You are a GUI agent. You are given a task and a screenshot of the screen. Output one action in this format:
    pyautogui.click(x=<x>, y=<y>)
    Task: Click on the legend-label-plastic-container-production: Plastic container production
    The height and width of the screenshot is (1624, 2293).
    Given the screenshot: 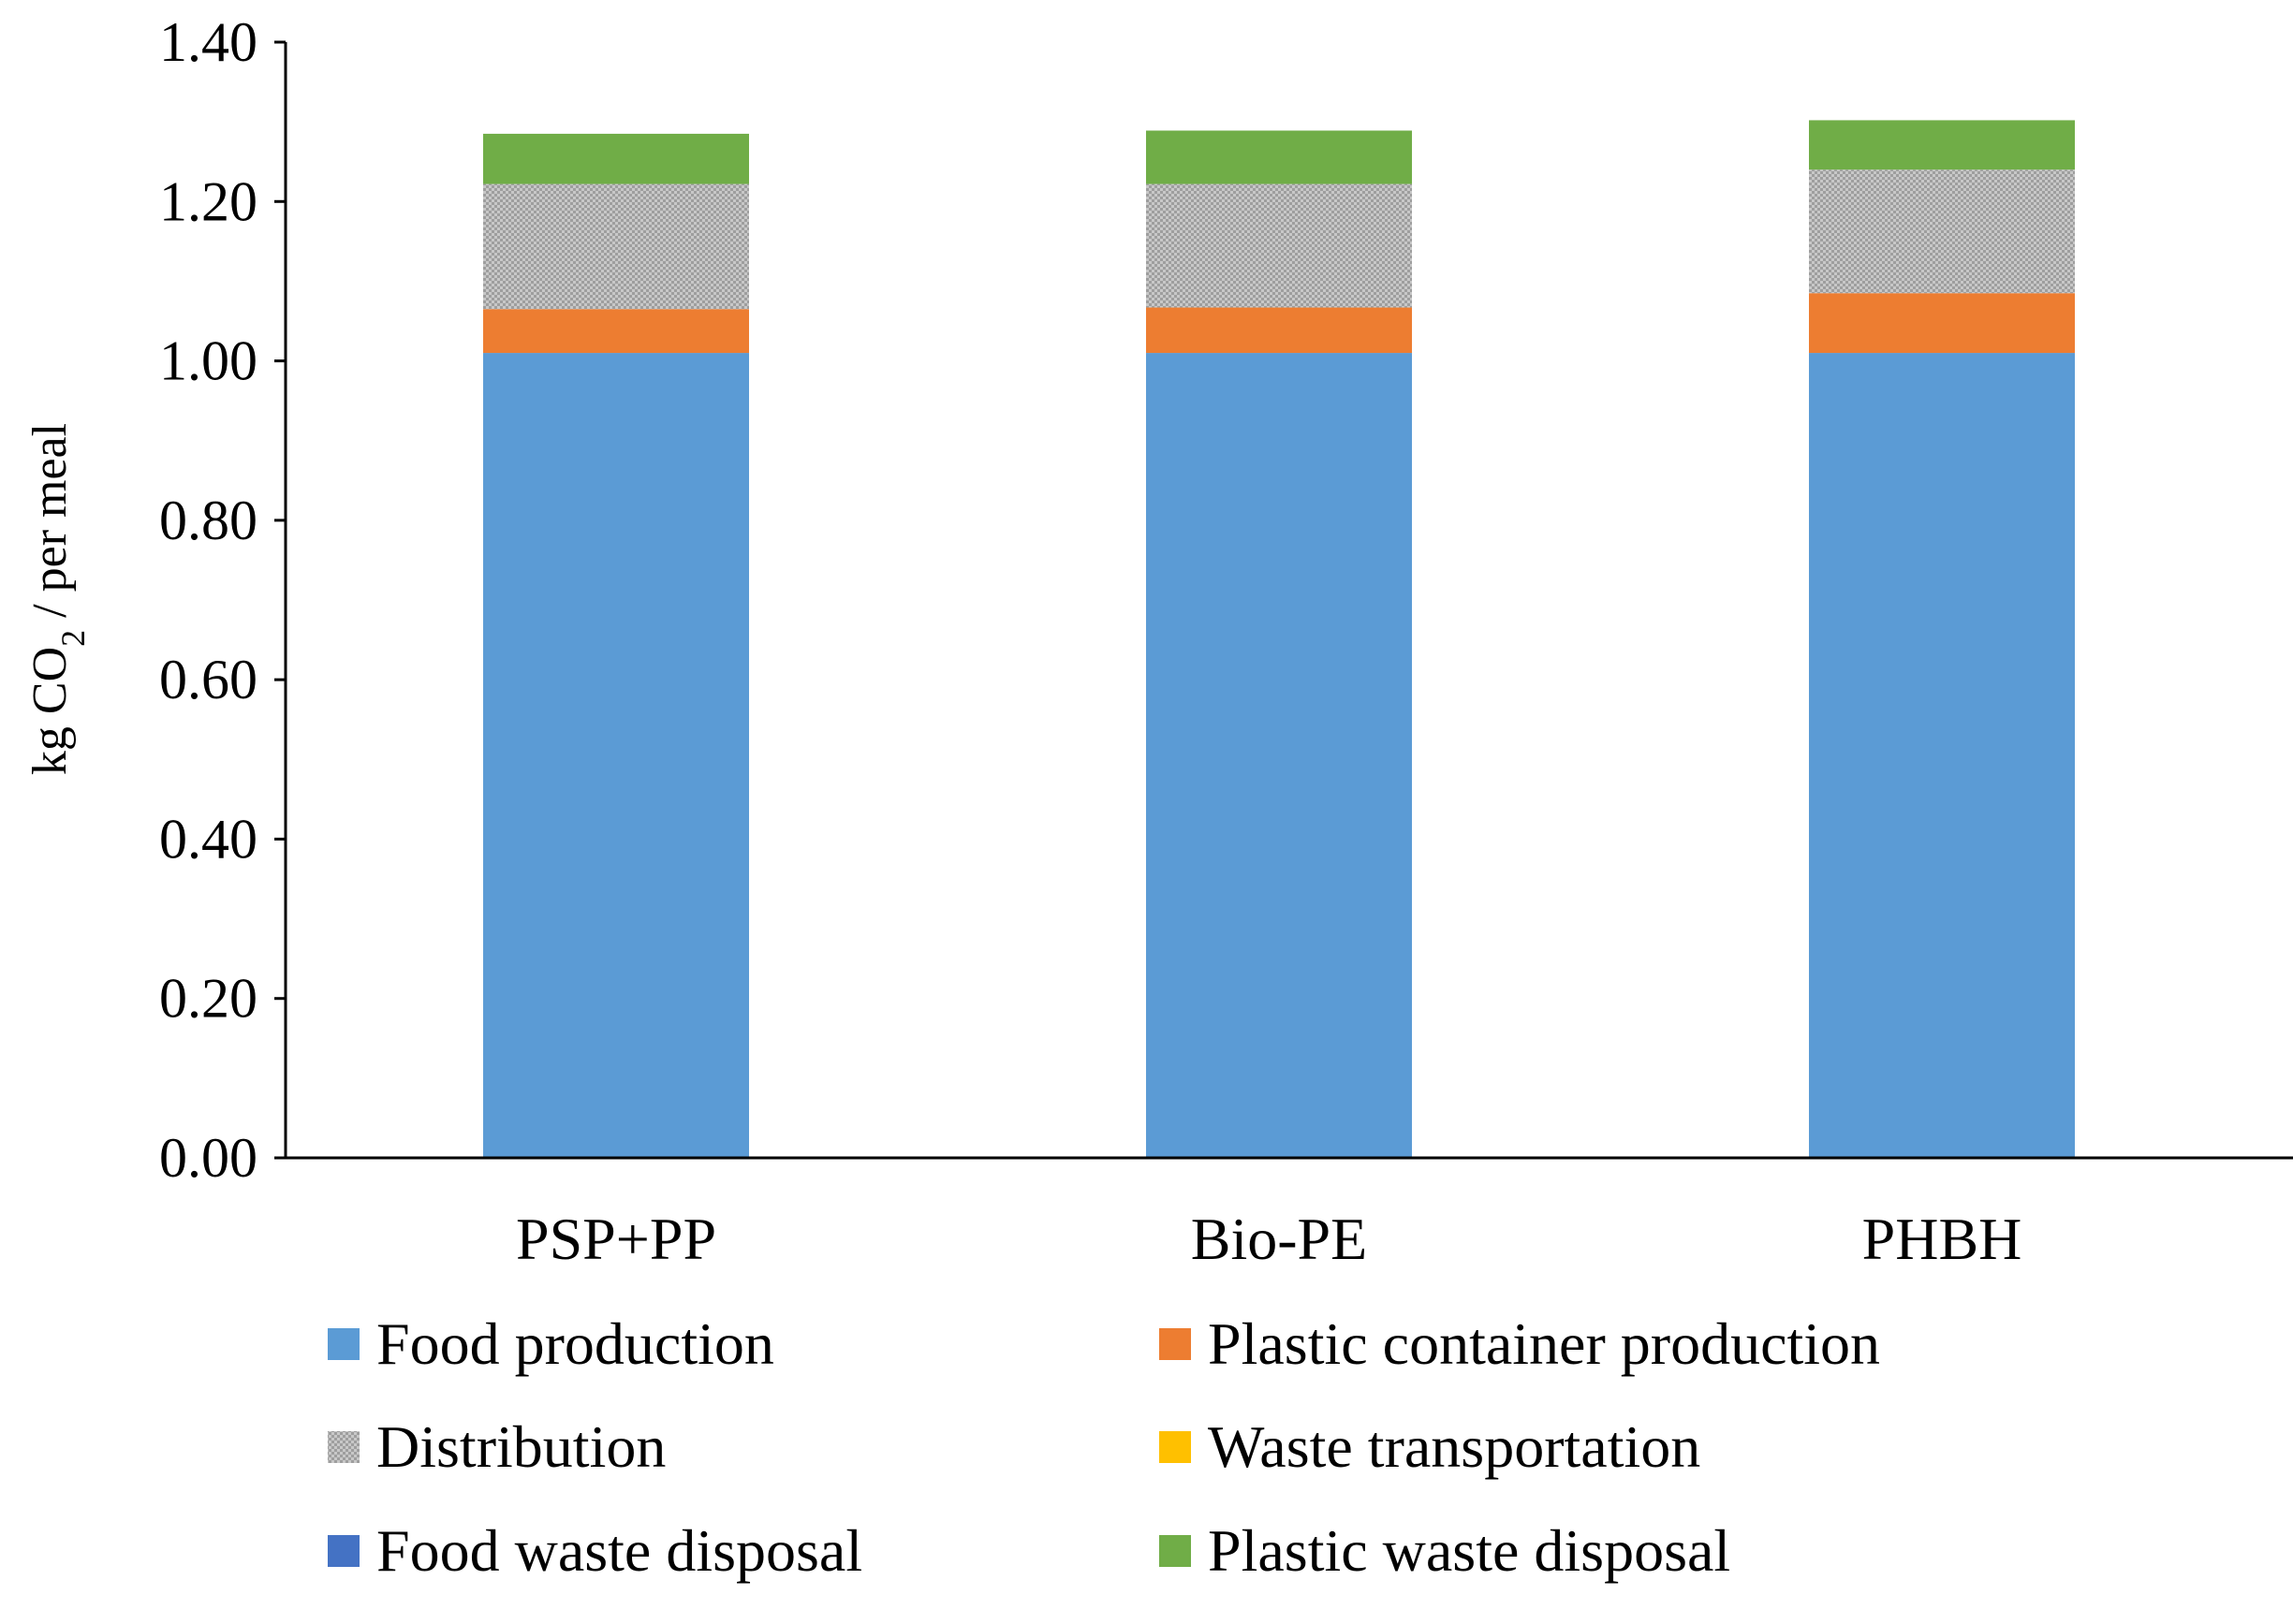 What is the action you would take?
    pyautogui.click(x=1544, y=1343)
    